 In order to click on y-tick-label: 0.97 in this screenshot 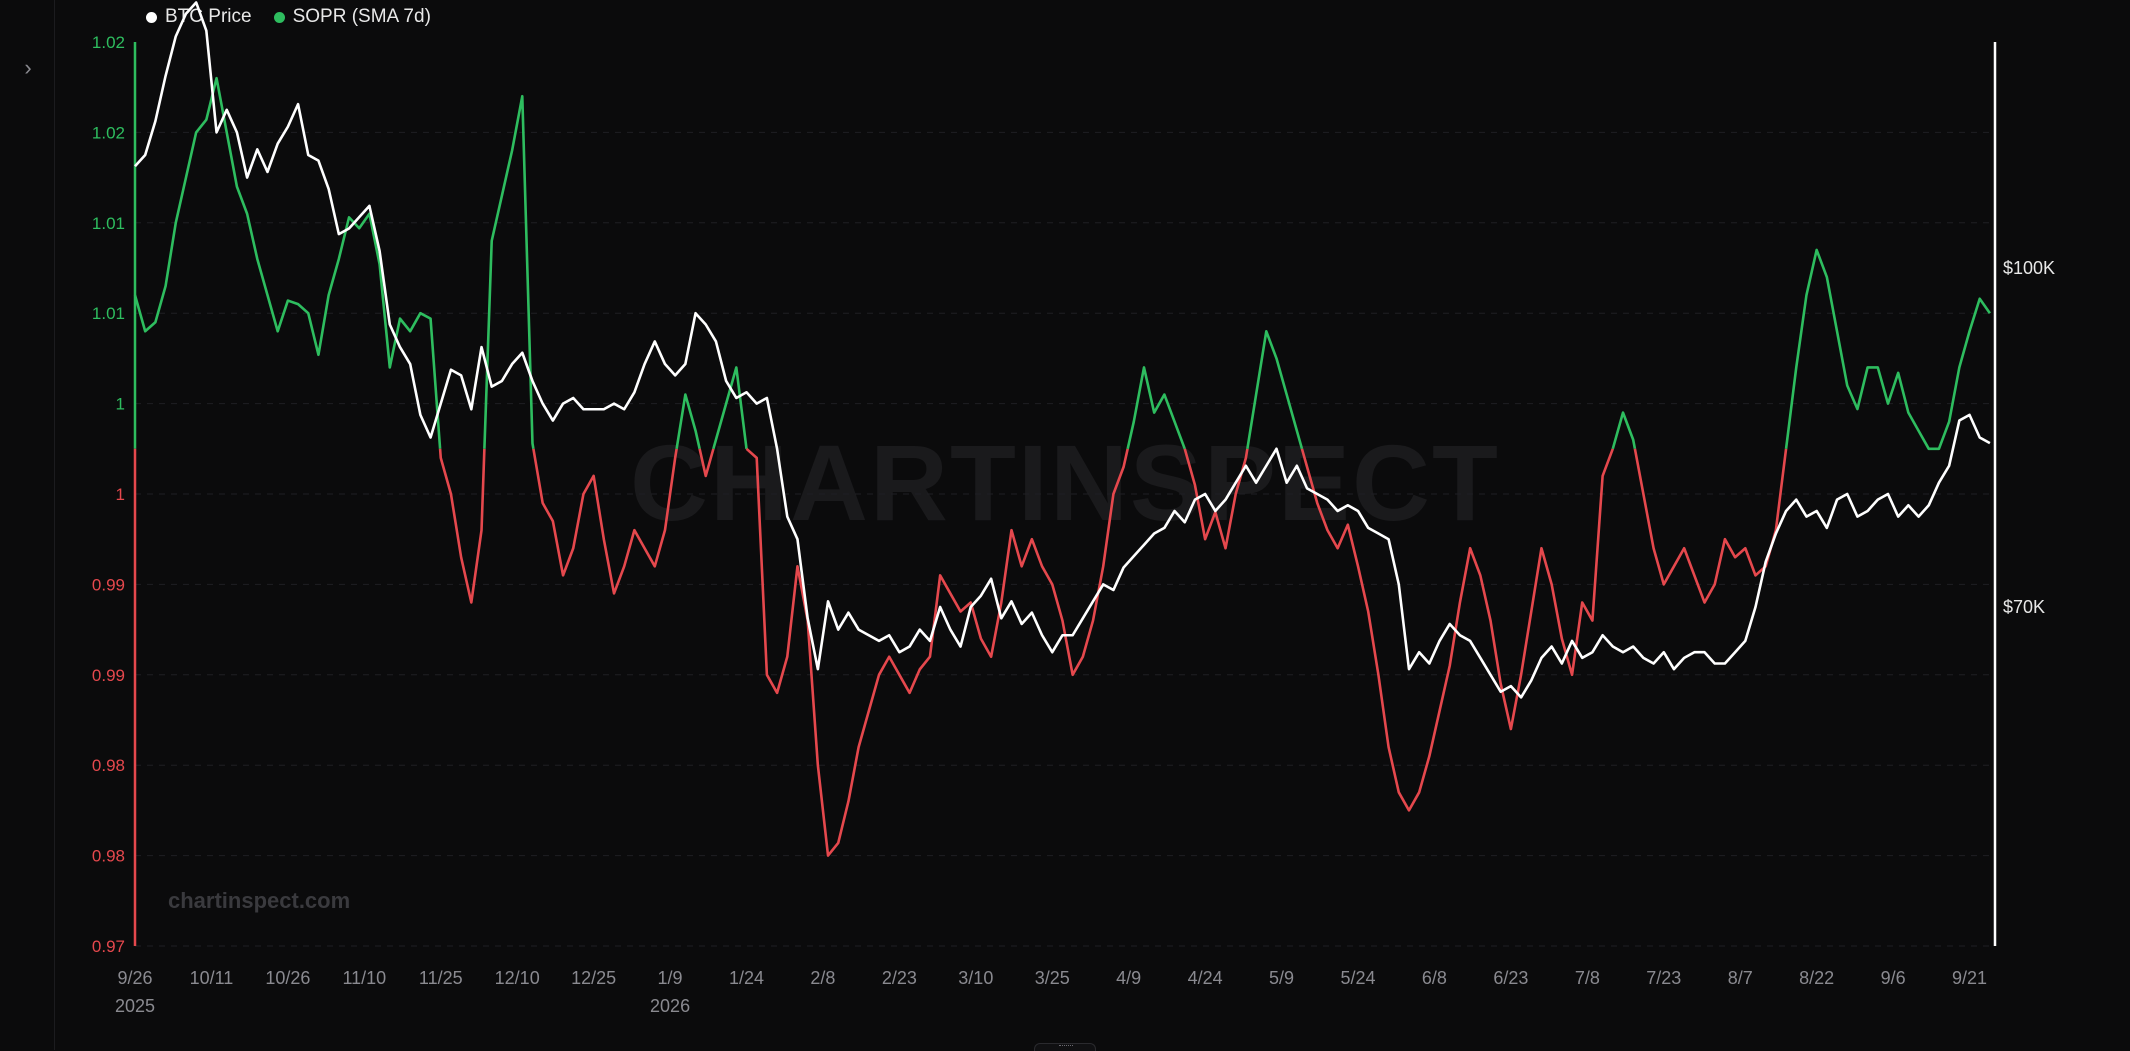, I will do `click(108, 946)`.